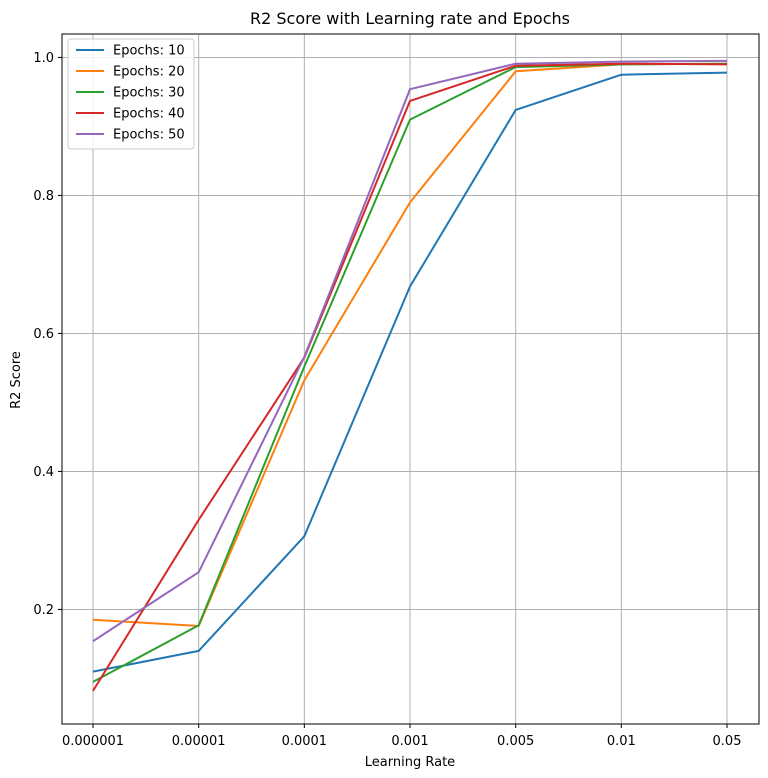  What do you see at coordinates (621, 741) in the screenshot?
I see `x-tick-label: 0.01` at bounding box center [621, 741].